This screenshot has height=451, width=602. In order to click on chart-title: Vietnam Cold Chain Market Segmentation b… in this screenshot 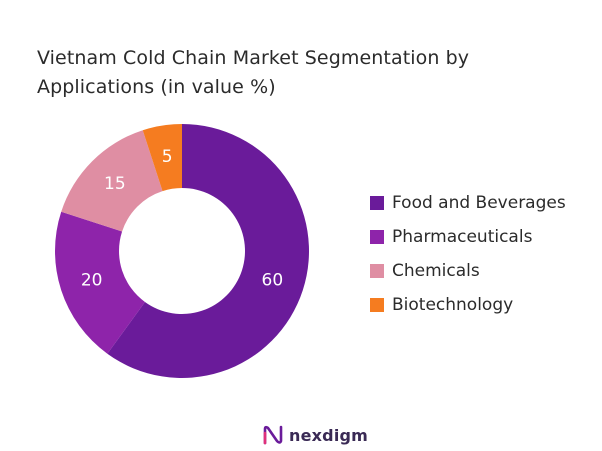, I will do `click(297, 73)`.